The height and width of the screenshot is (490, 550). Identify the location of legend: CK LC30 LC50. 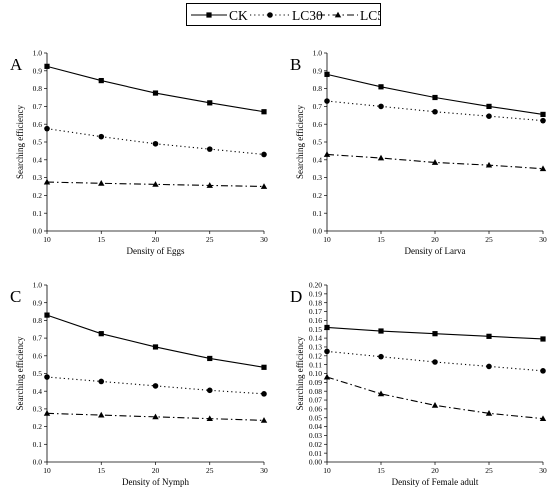
(283, 14).